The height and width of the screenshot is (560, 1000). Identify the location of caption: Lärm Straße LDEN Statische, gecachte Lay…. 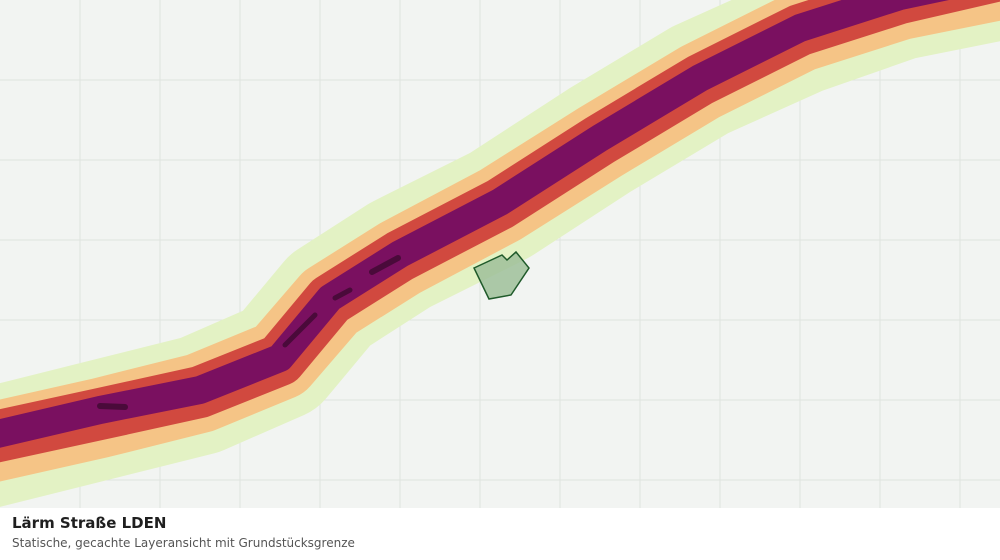
(502, 532).